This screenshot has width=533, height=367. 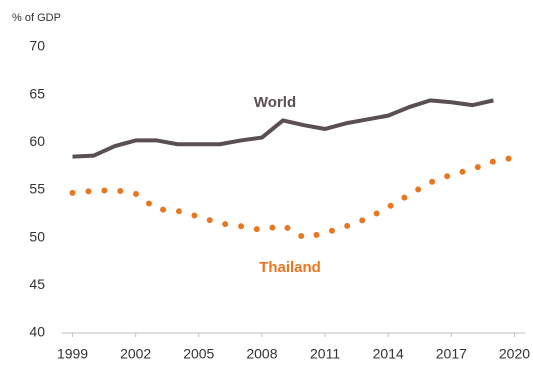 What do you see at coordinates (37, 93) in the screenshot?
I see `y-tick-label: 65` at bounding box center [37, 93].